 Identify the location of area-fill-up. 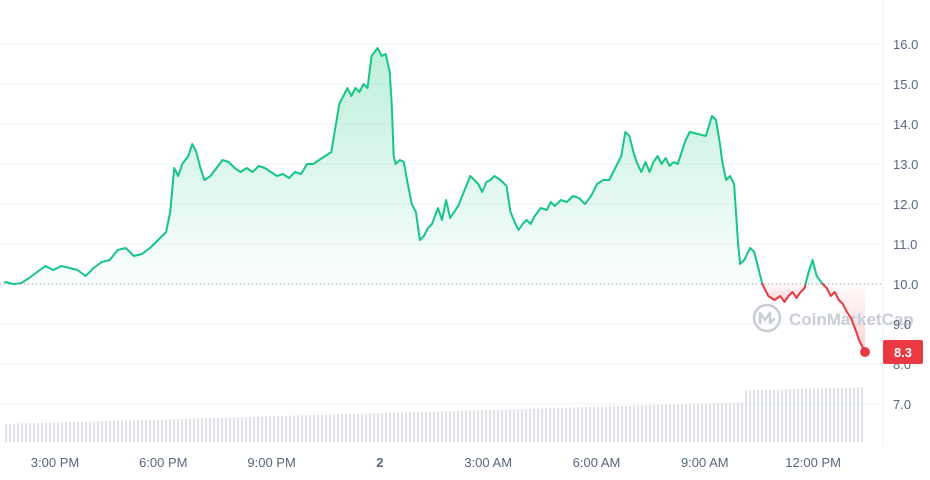
(814, 272).